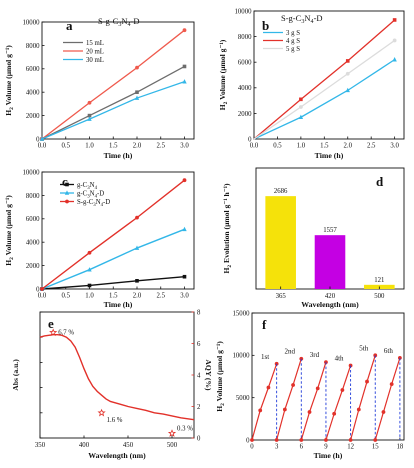 Image resolution: width=414 pixels, height=468 pixels. I want to click on series-line-3gS, so click(324, 99).